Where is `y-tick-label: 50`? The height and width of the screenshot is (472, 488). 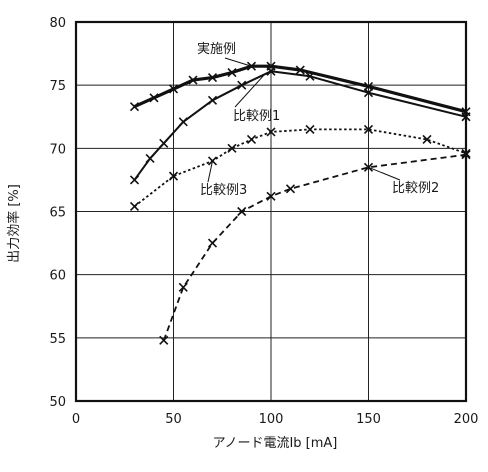
y-tick-label: 50 is located at coordinates (57, 402).